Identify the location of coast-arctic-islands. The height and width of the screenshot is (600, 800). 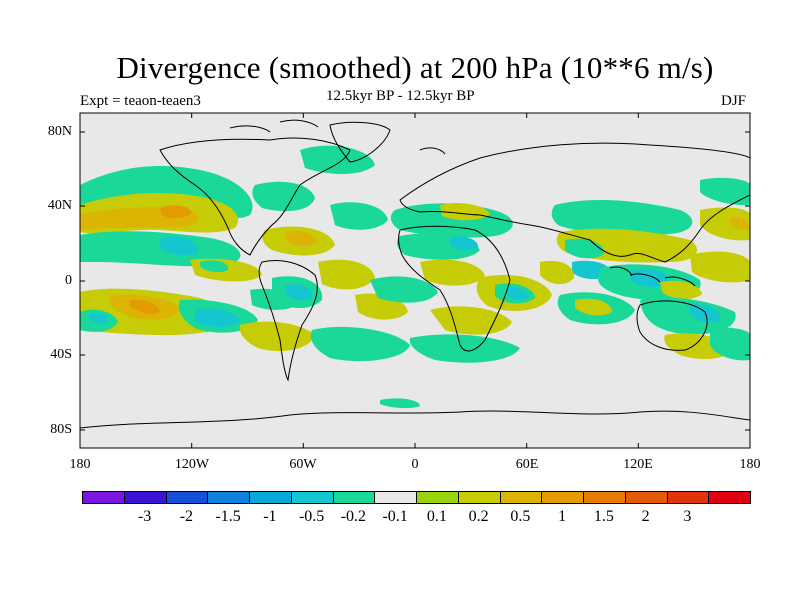
(337, 137).